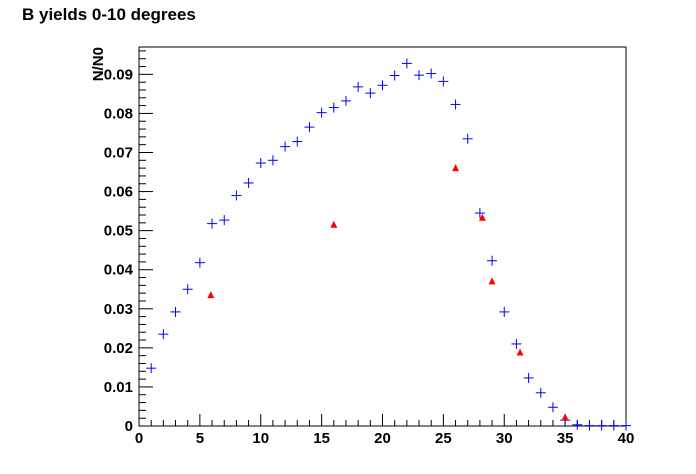 This screenshot has width=696, height=474. I want to click on x-tick-label: 25, so click(443, 438).